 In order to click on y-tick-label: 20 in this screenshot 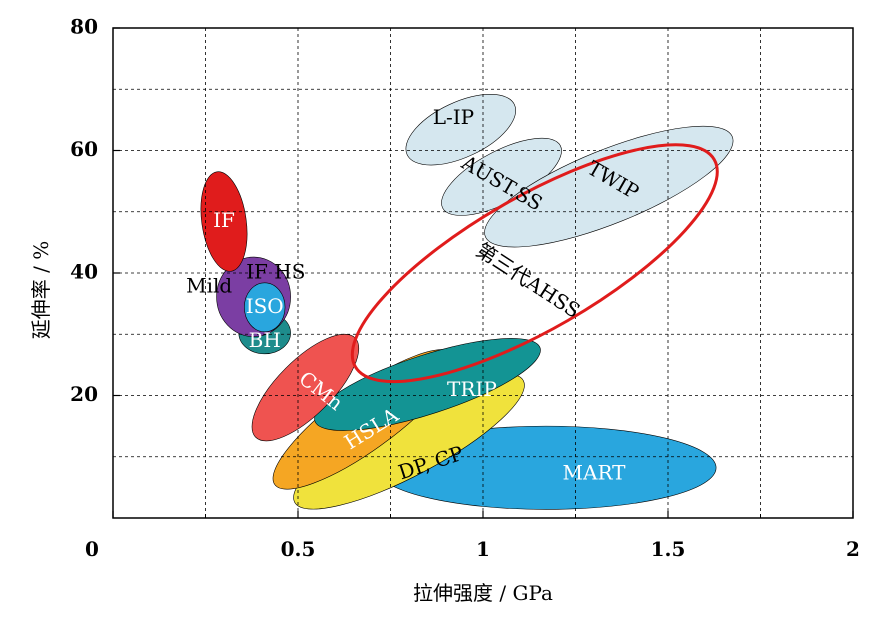, I will do `click(84, 394)`.